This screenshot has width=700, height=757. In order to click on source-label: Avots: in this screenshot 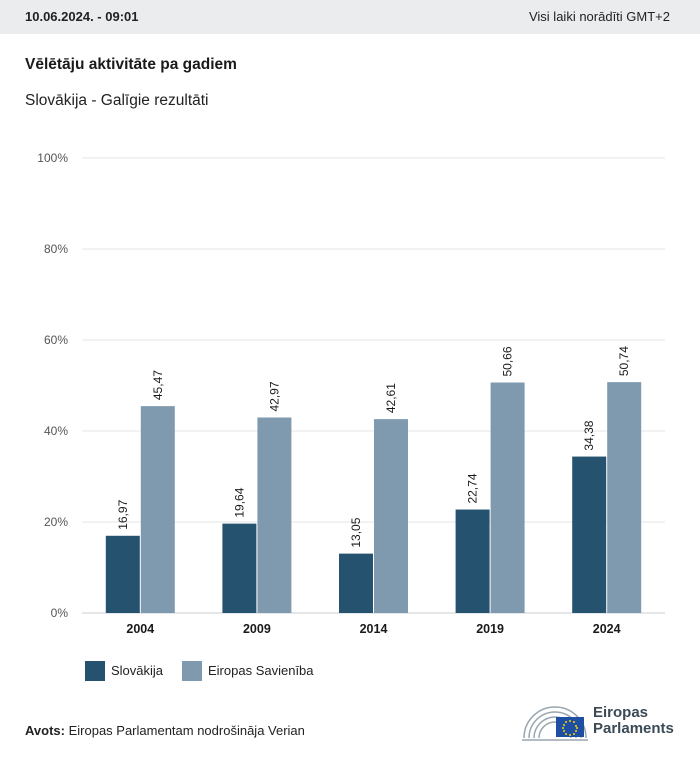, I will do `click(45, 730)`.